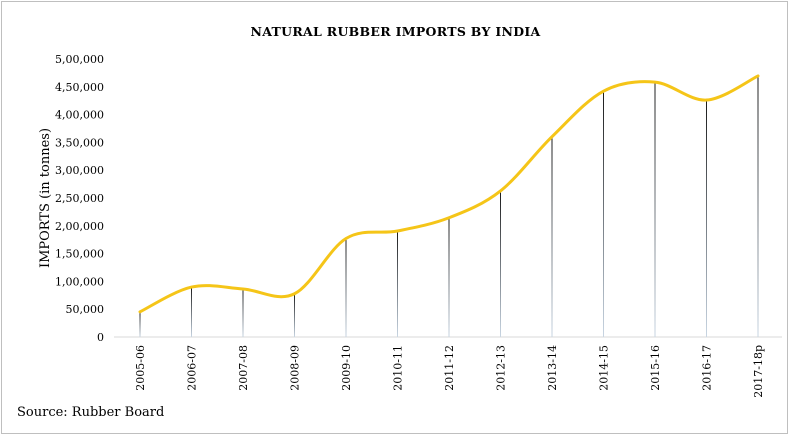  Describe the element at coordinates (395, 31) in the screenshot. I see `chart-title: NATURAL RUBBER IMPORTS BY INDIA` at that location.